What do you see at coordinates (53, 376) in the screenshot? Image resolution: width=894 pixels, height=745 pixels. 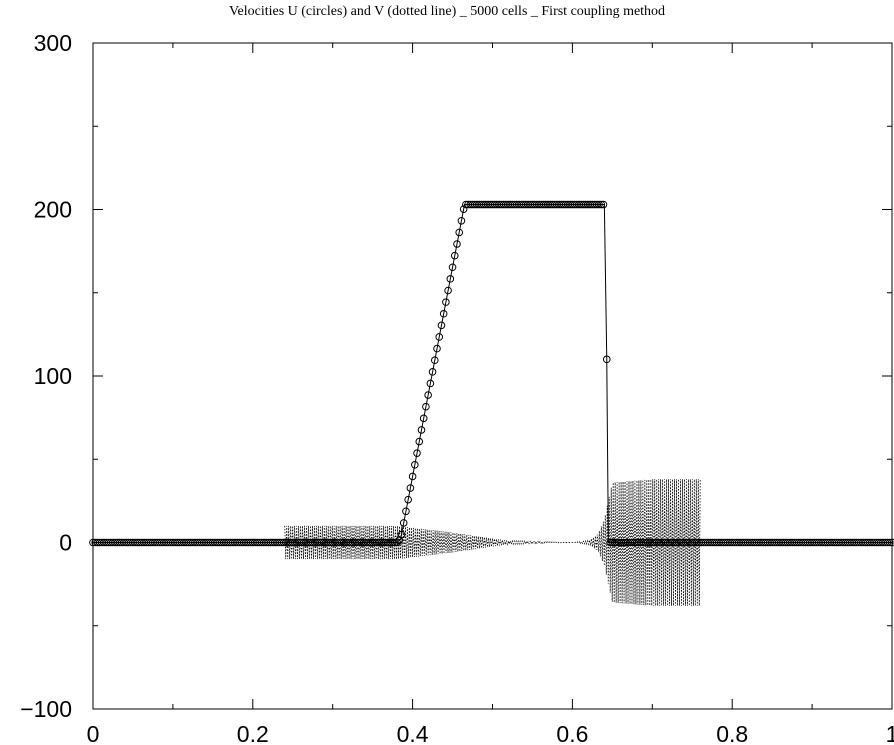 I see `y-tick-label: 100` at bounding box center [53, 376].